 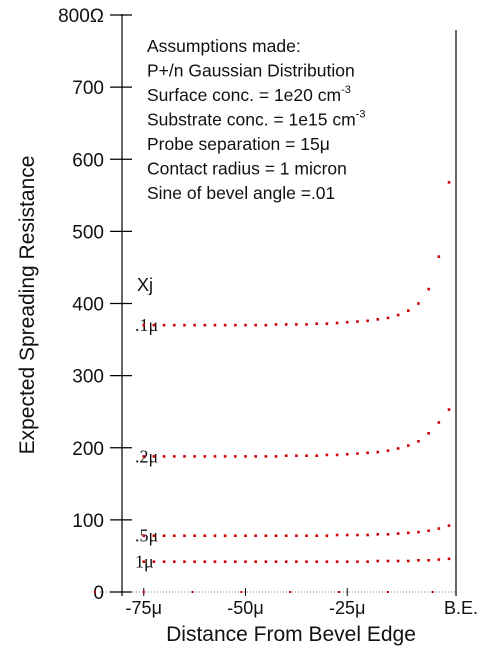 What do you see at coordinates (98, 593) in the screenshot?
I see `y-tick-label: 0` at bounding box center [98, 593].